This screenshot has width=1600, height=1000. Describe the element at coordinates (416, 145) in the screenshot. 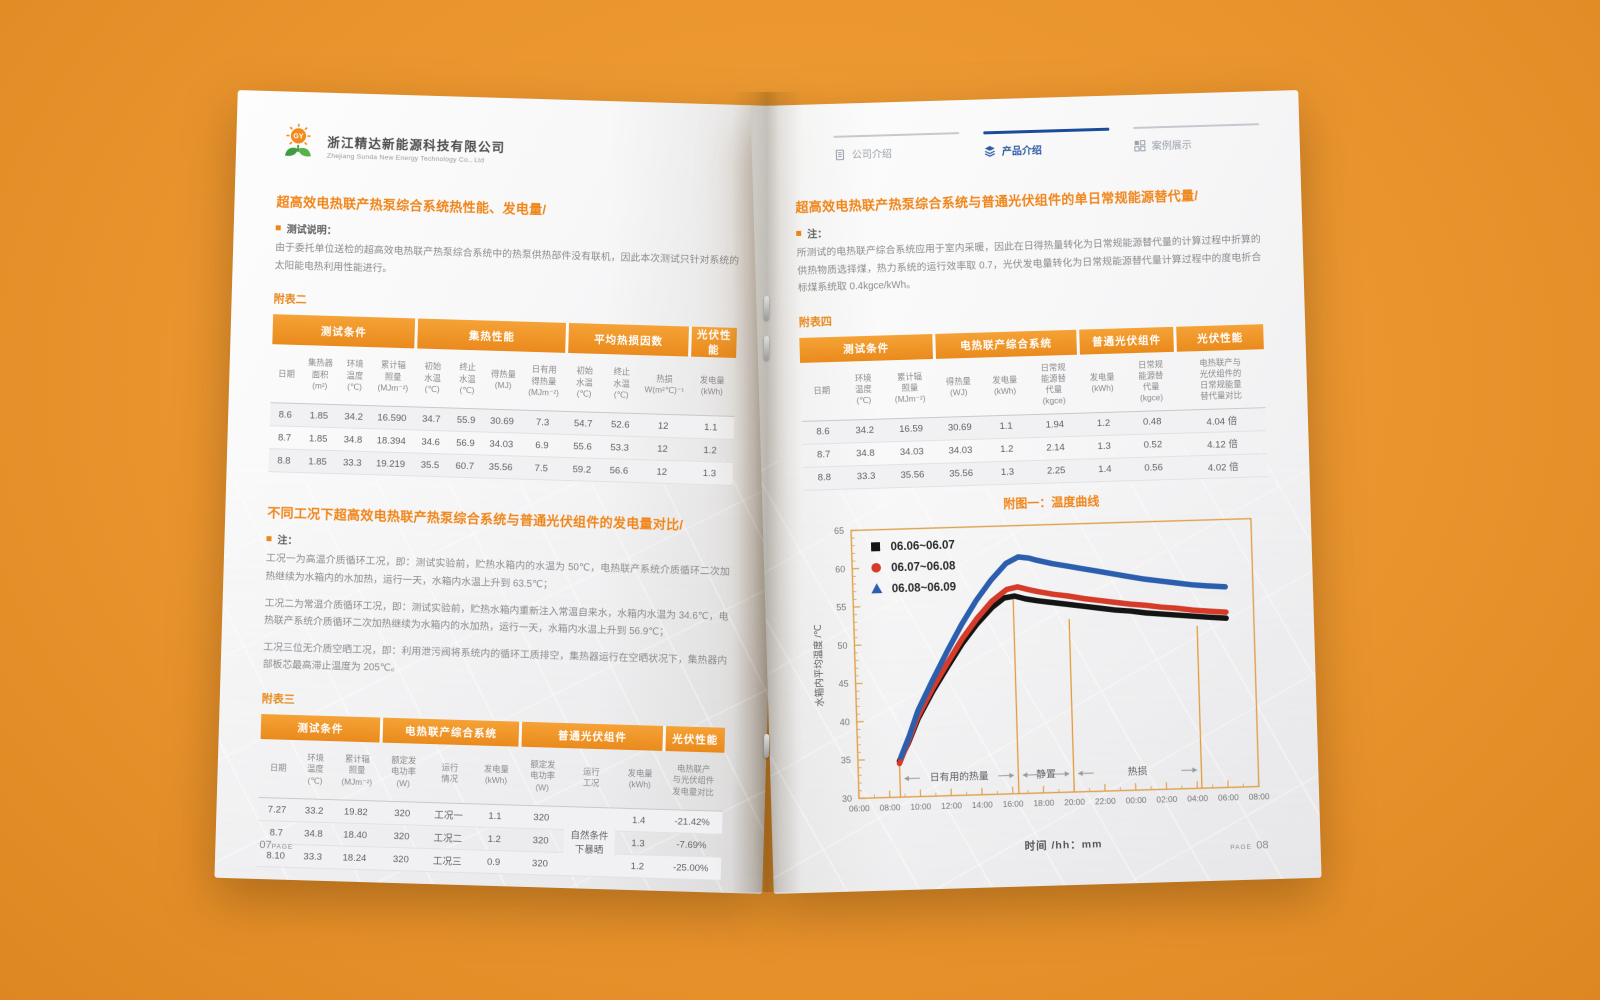

I see `company-name-cn: 浙江精达新能源科技有限公司` at that location.